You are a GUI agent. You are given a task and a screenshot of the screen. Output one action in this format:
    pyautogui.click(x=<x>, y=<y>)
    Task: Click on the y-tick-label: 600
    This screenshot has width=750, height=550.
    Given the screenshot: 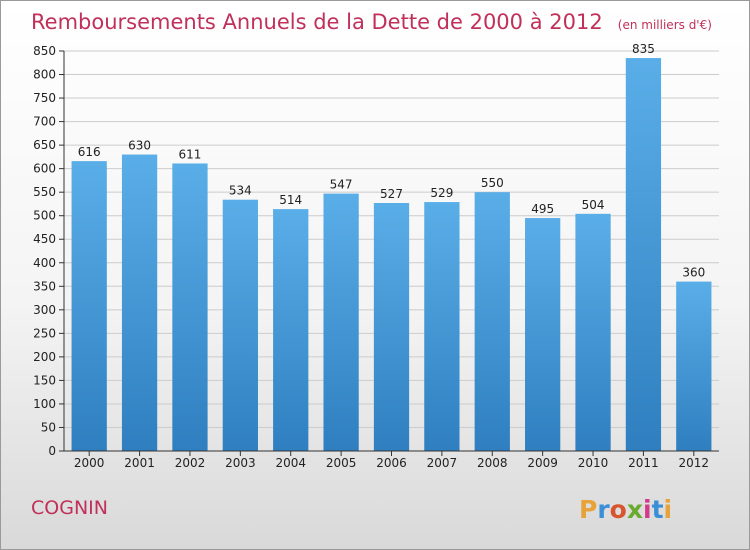 What is the action you would take?
    pyautogui.click(x=44, y=169)
    